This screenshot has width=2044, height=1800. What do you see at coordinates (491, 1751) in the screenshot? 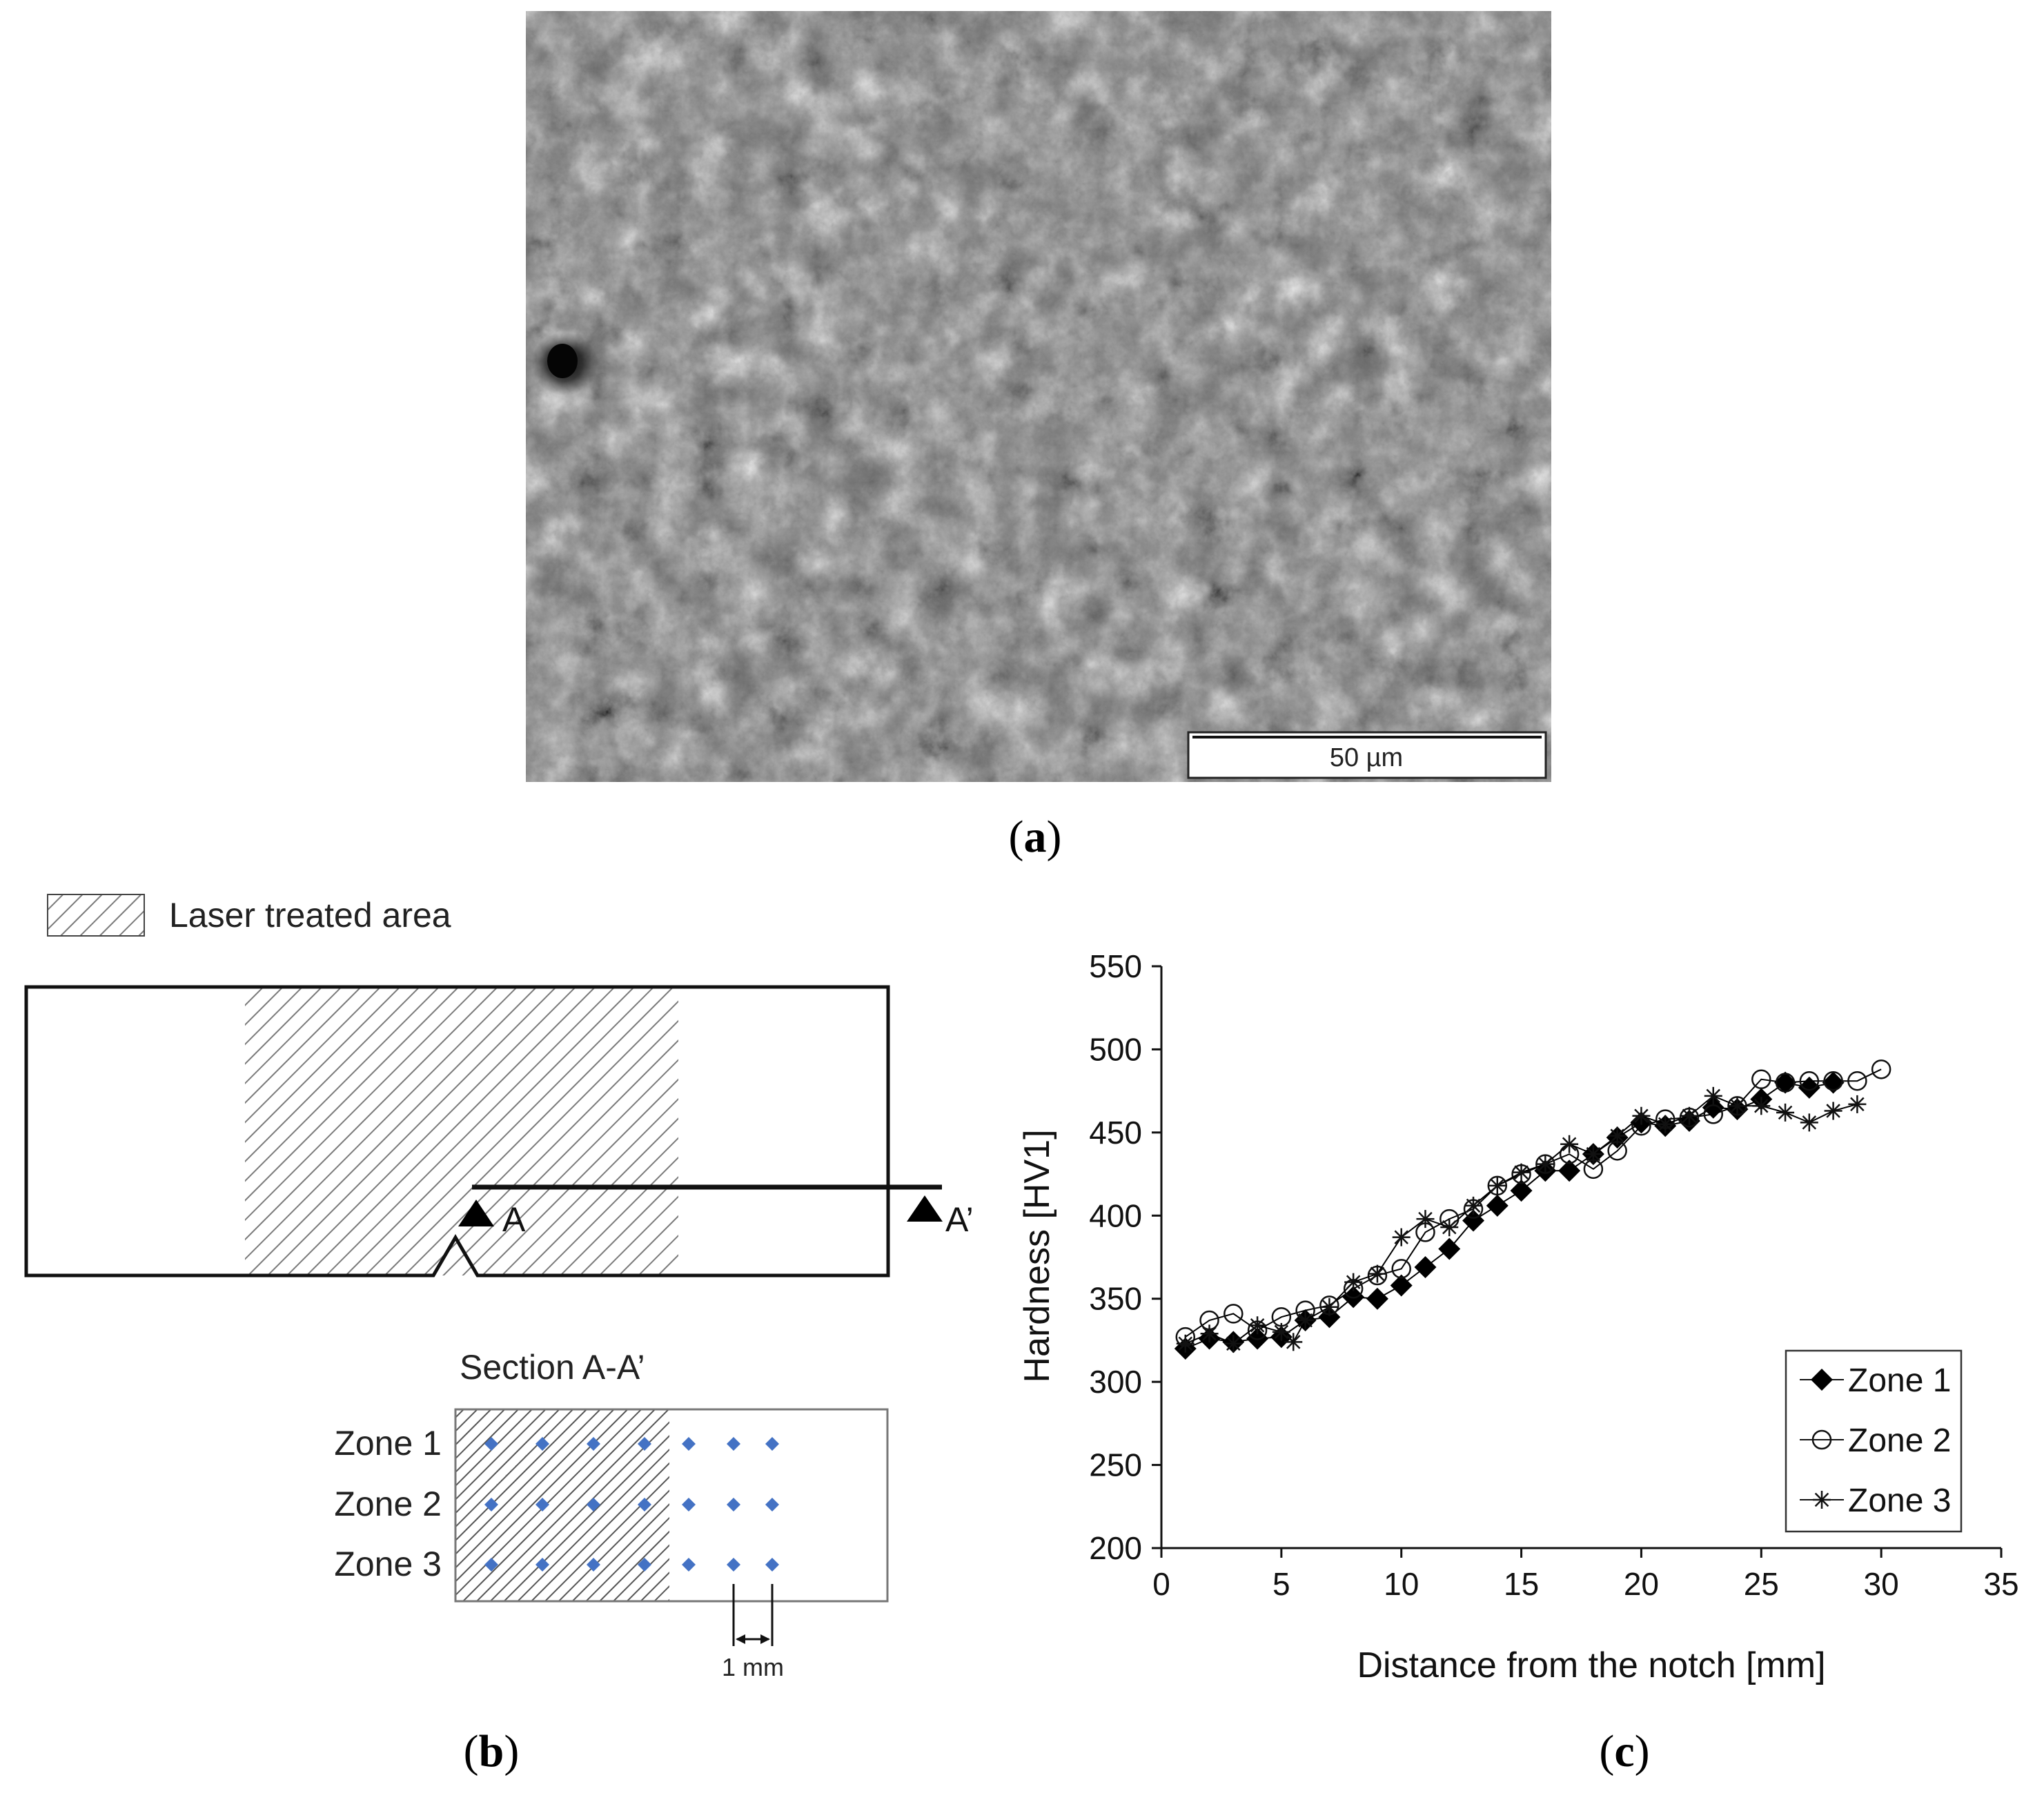
I see `caption-b: (b)` at bounding box center [491, 1751].